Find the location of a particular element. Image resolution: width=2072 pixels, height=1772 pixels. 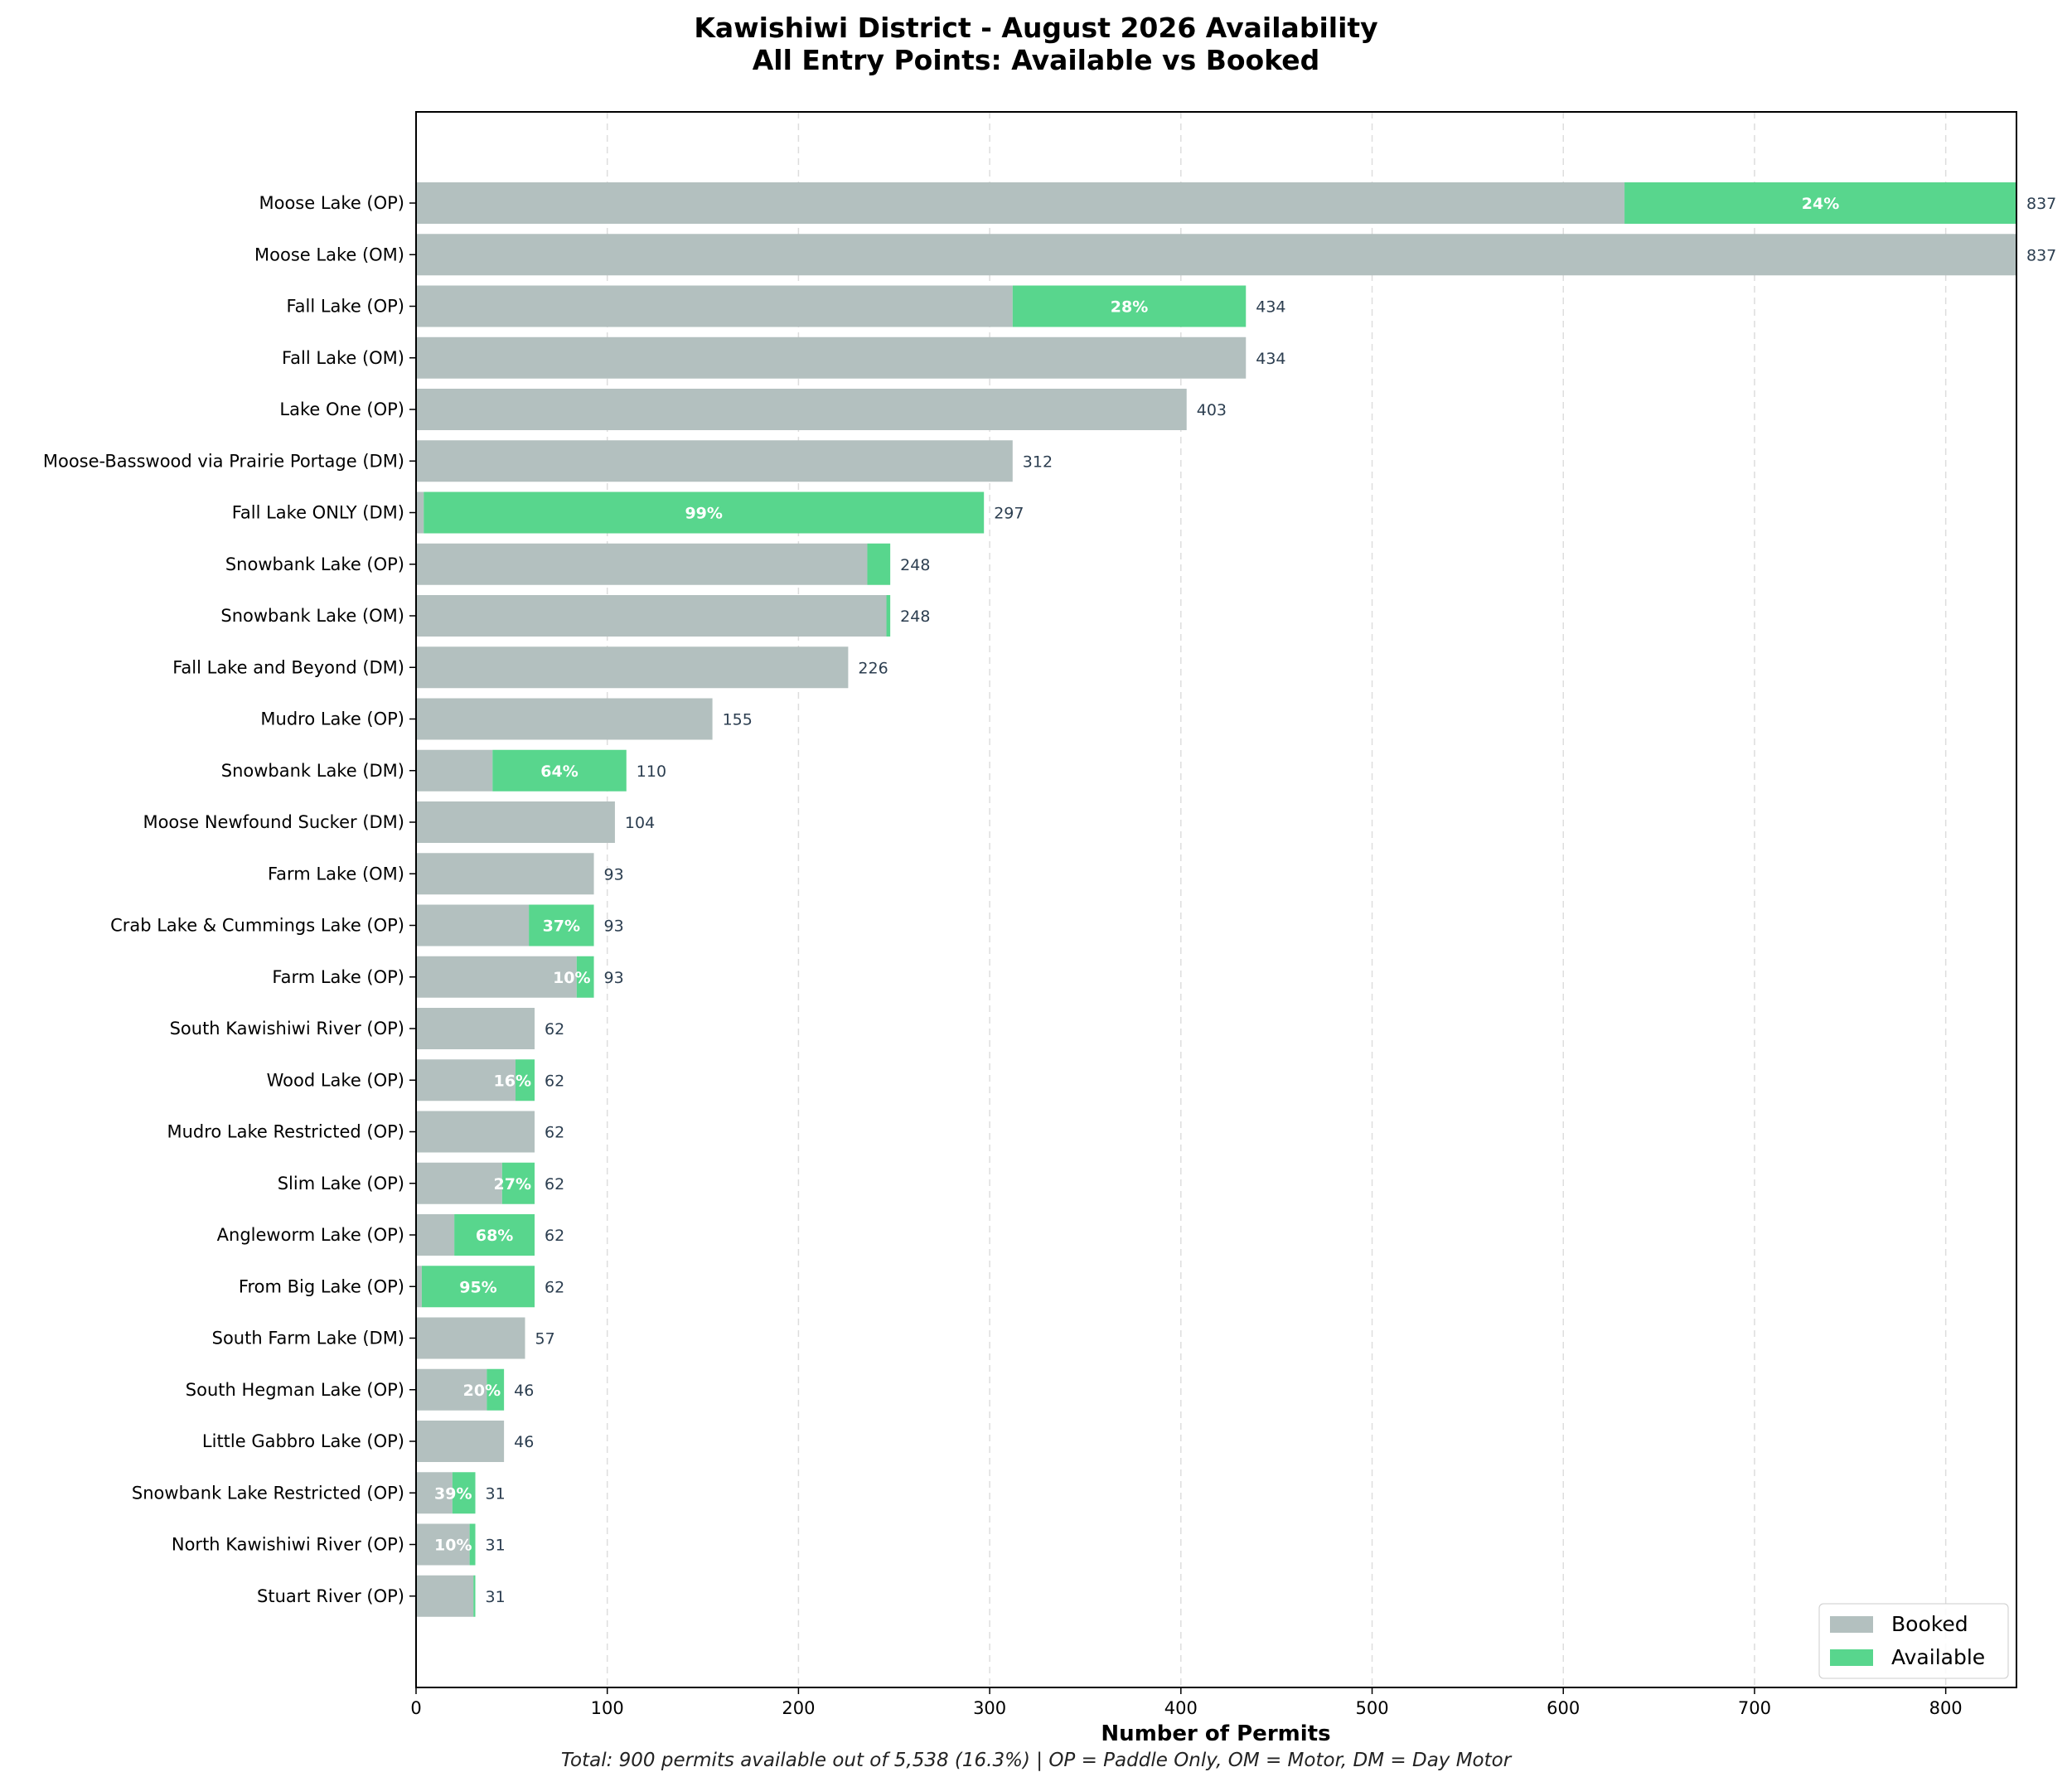

total-value-label: 57 is located at coordinates (545, 1339).